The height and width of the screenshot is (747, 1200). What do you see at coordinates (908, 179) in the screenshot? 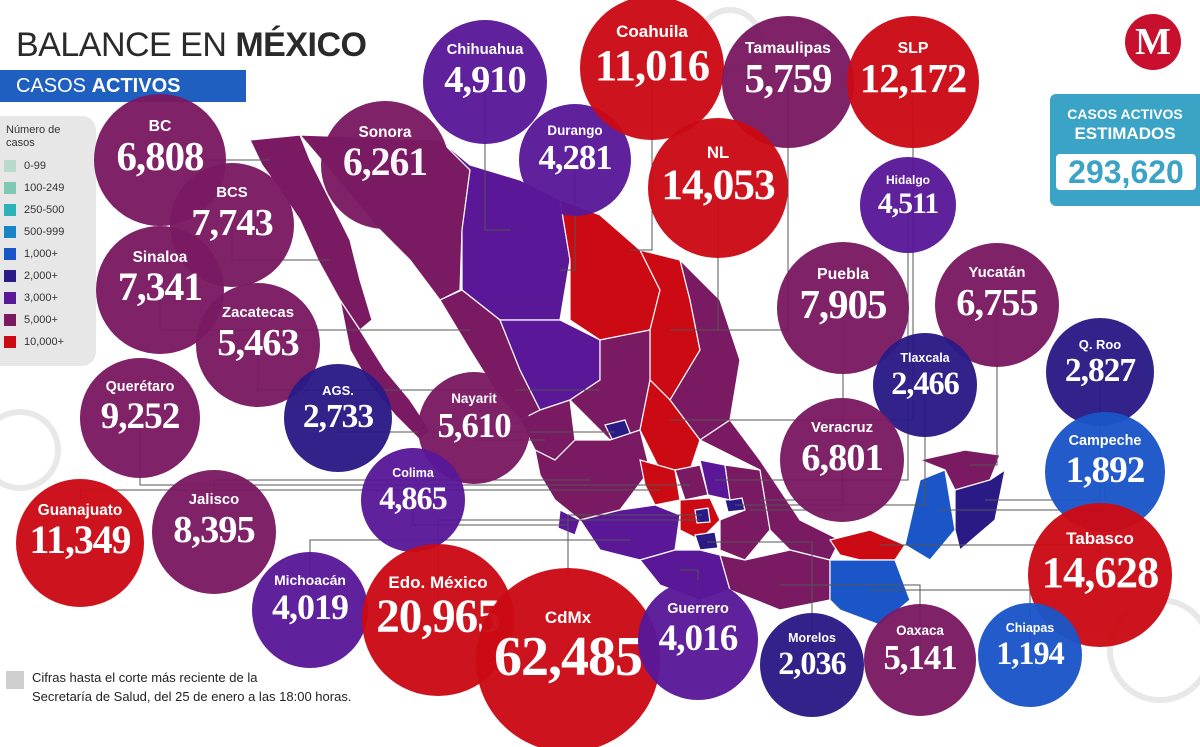
I see `state-name: Hidalgo` at bounding box center [908, 179].